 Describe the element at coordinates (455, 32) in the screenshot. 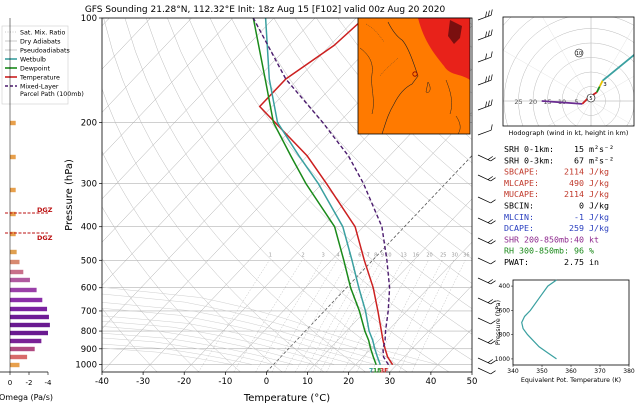

I see `map-dark-region` at that location.